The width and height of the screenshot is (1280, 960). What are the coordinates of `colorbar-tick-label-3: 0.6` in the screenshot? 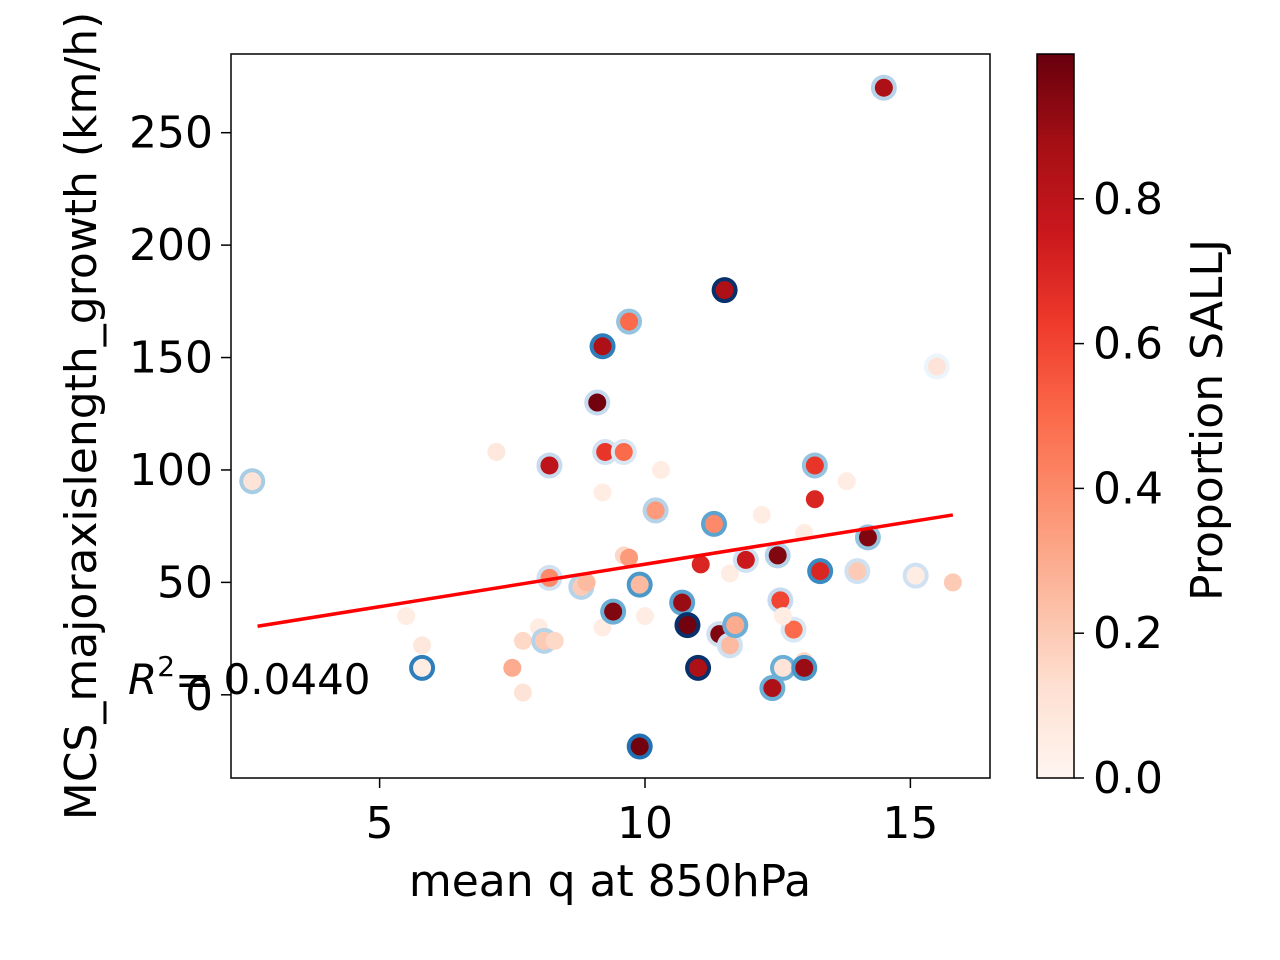 It's located at (1128, 344).